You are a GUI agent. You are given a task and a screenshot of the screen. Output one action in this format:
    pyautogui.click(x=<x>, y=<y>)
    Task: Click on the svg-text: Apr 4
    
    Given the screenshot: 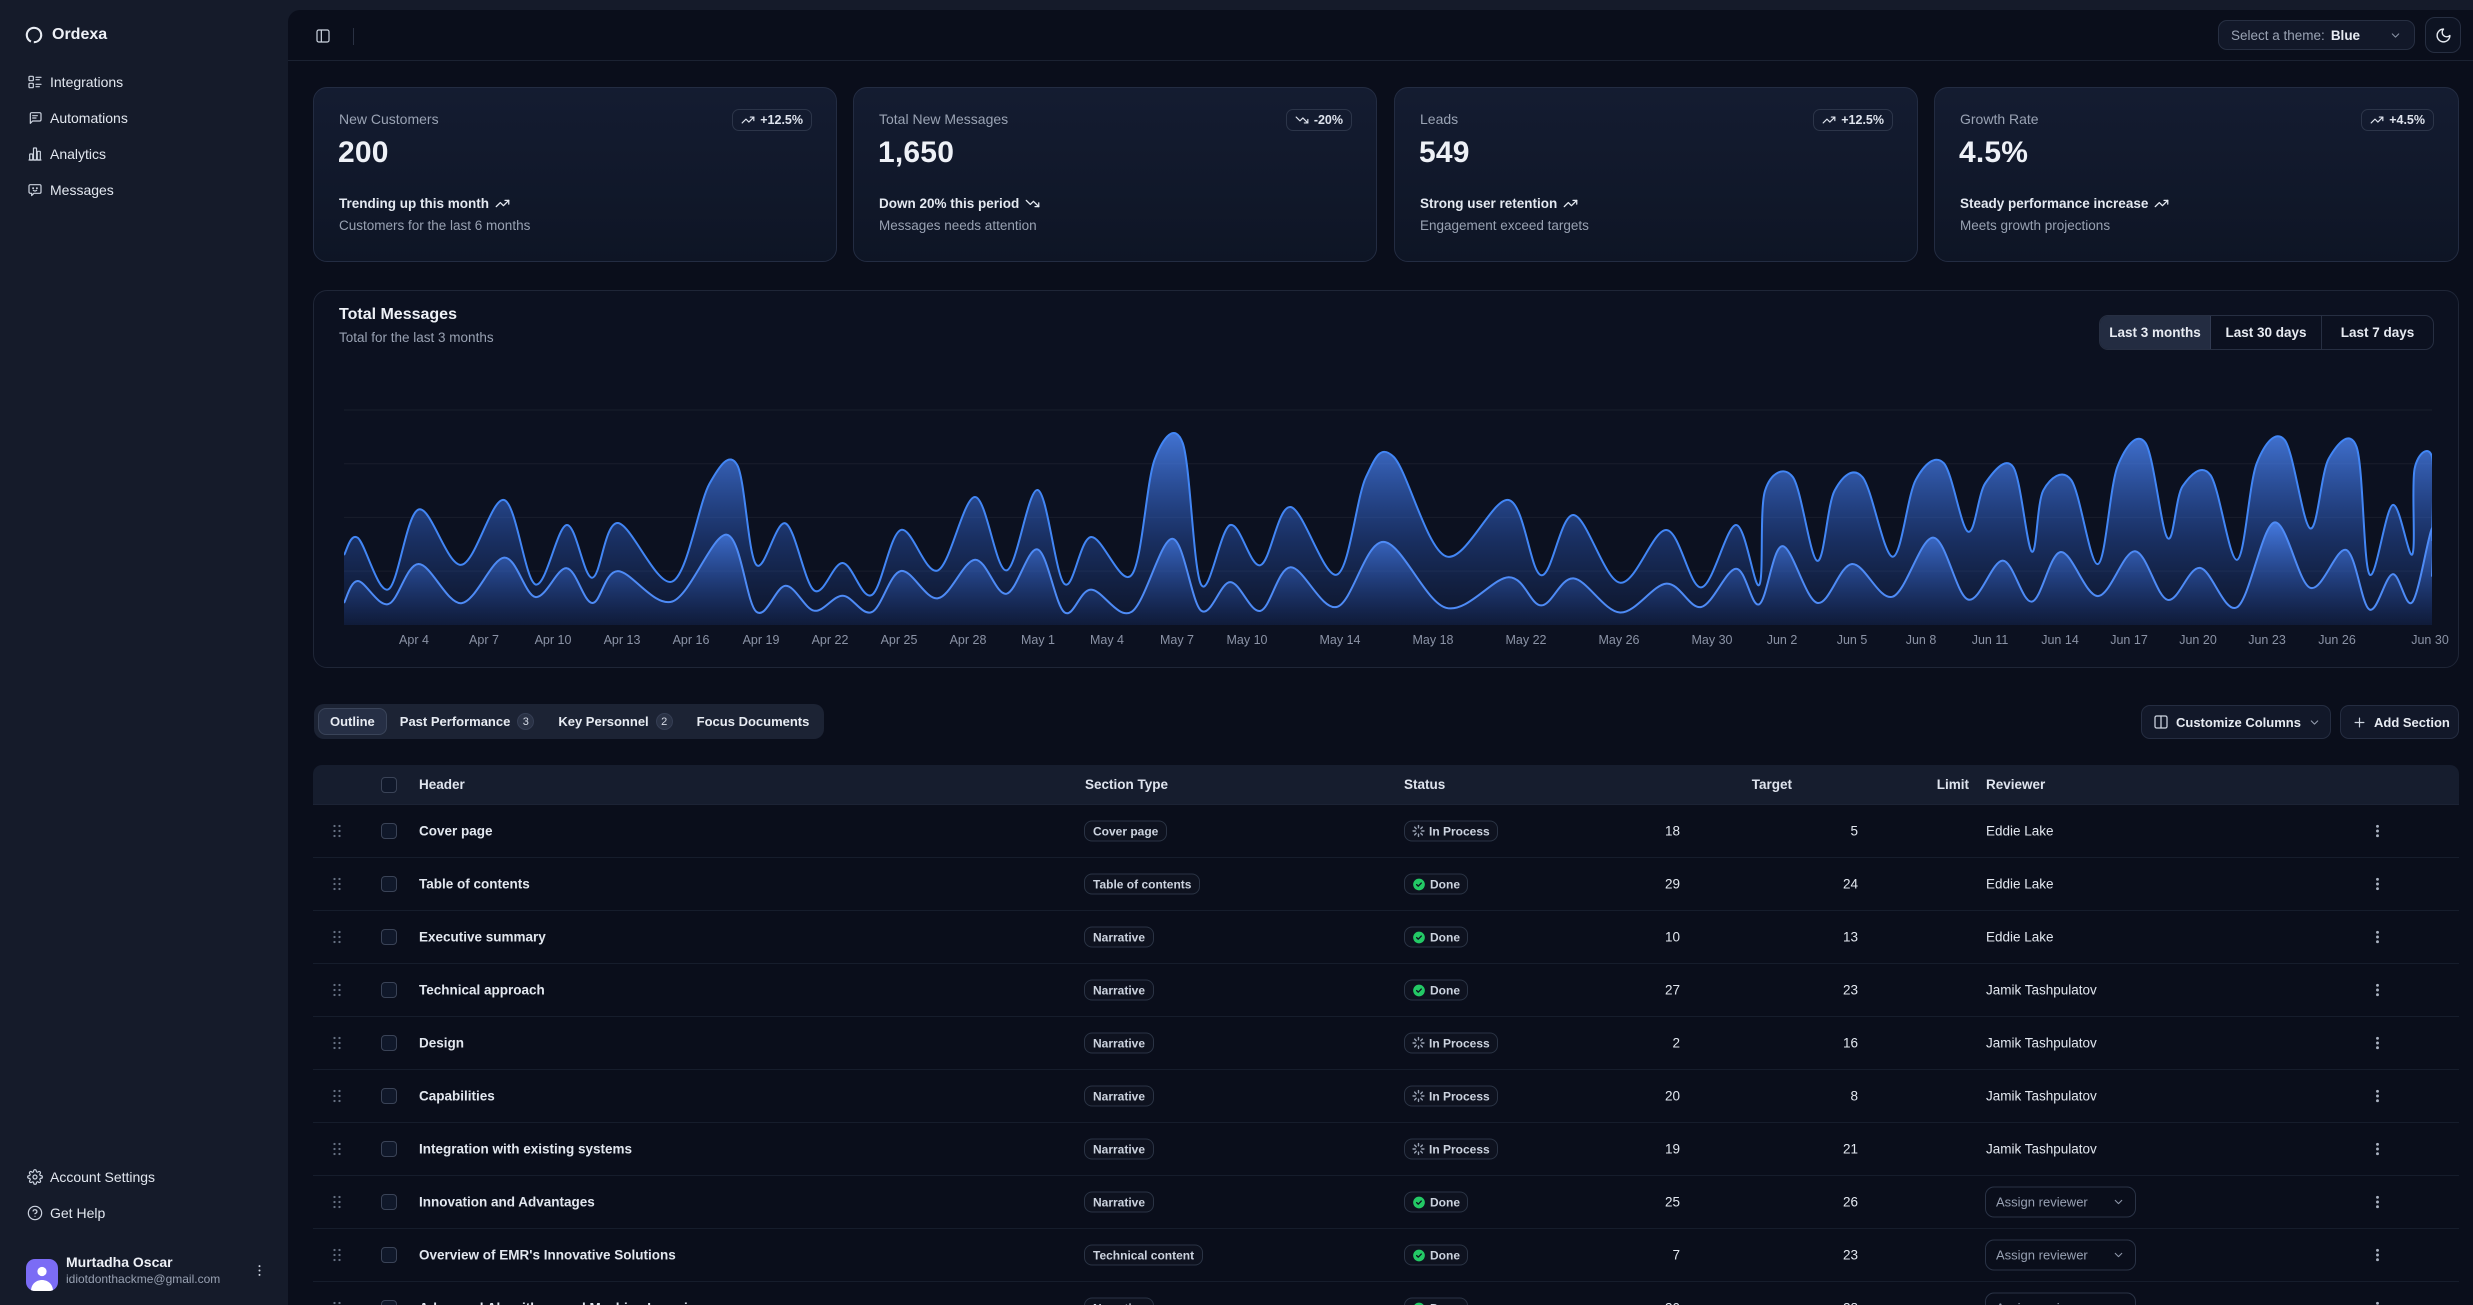 What is the action you would take?
    pyautogui.click(x=414, y=640)
    